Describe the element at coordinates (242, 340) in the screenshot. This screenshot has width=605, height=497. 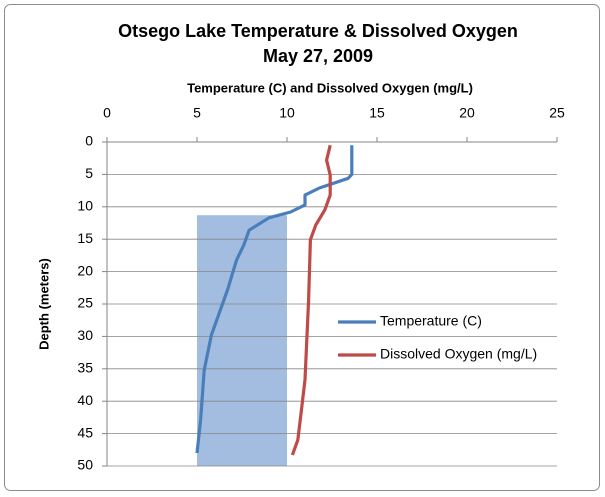
I see `highlight-band` at that location.